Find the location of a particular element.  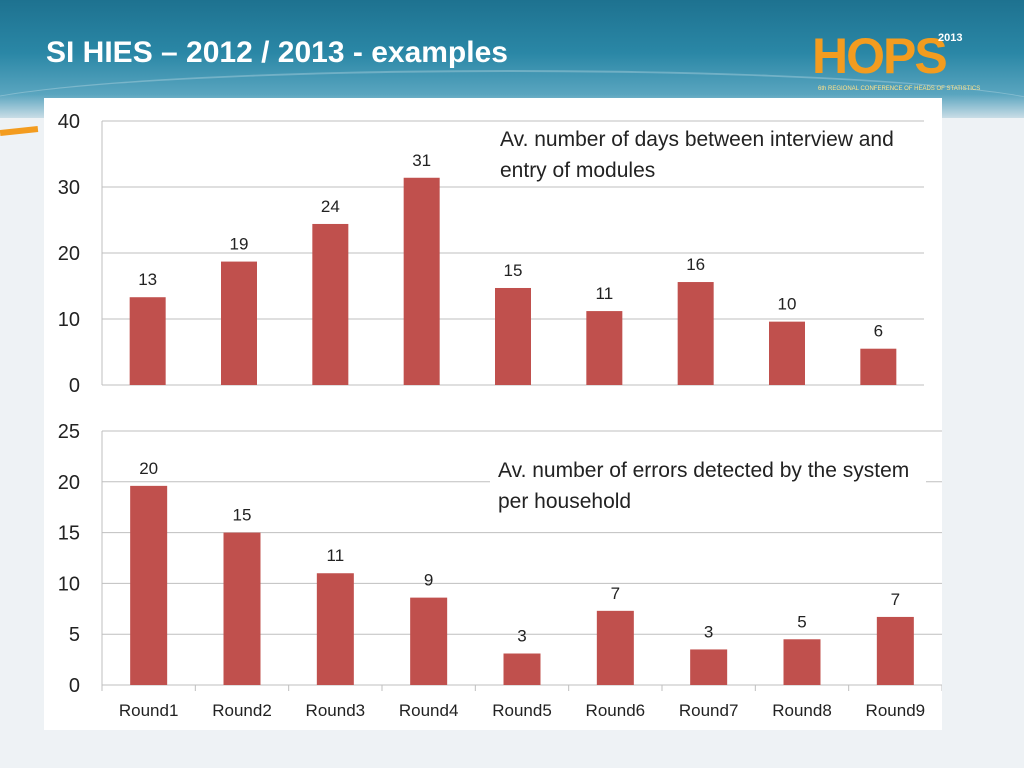

chart-2-x-tick-label: Round5 is located at coordinates (522, 710).